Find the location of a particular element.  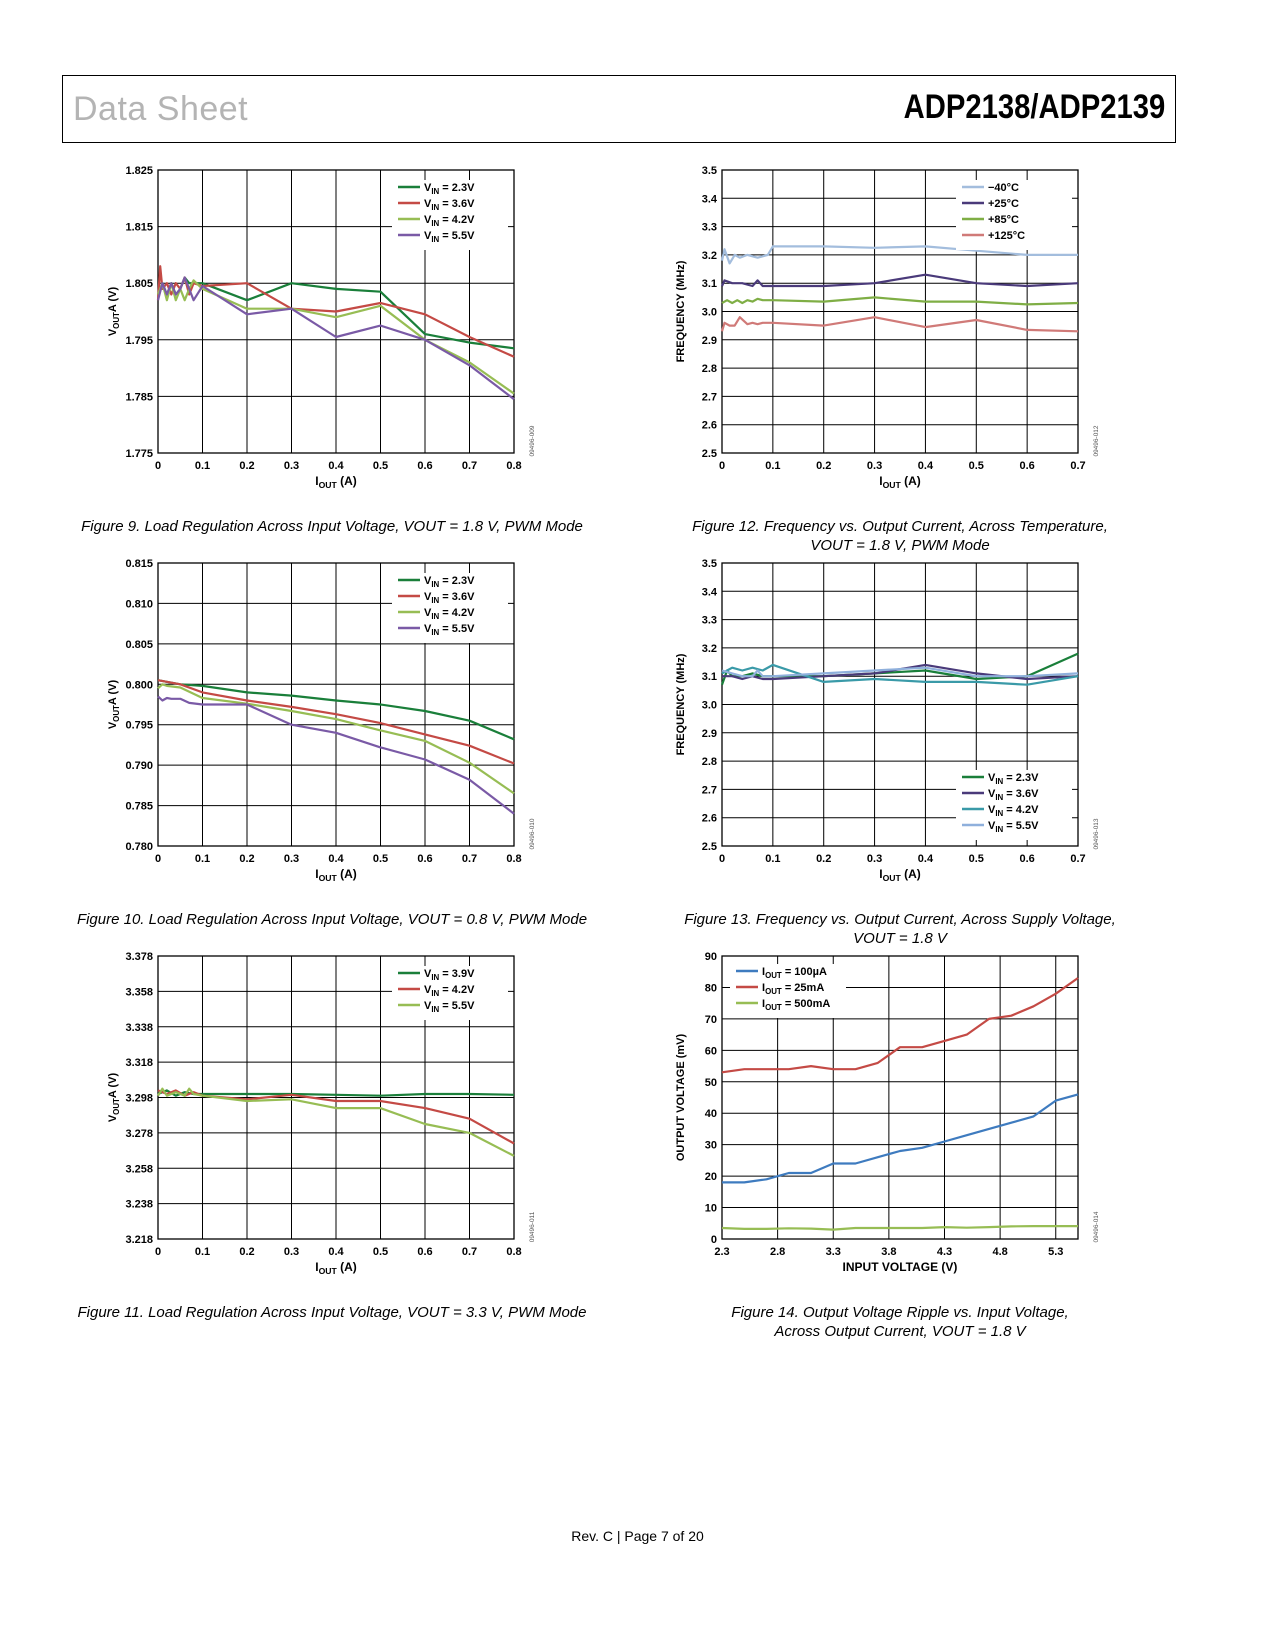

x-tick-label: 3.8 is located at coordinates (888, 1252).